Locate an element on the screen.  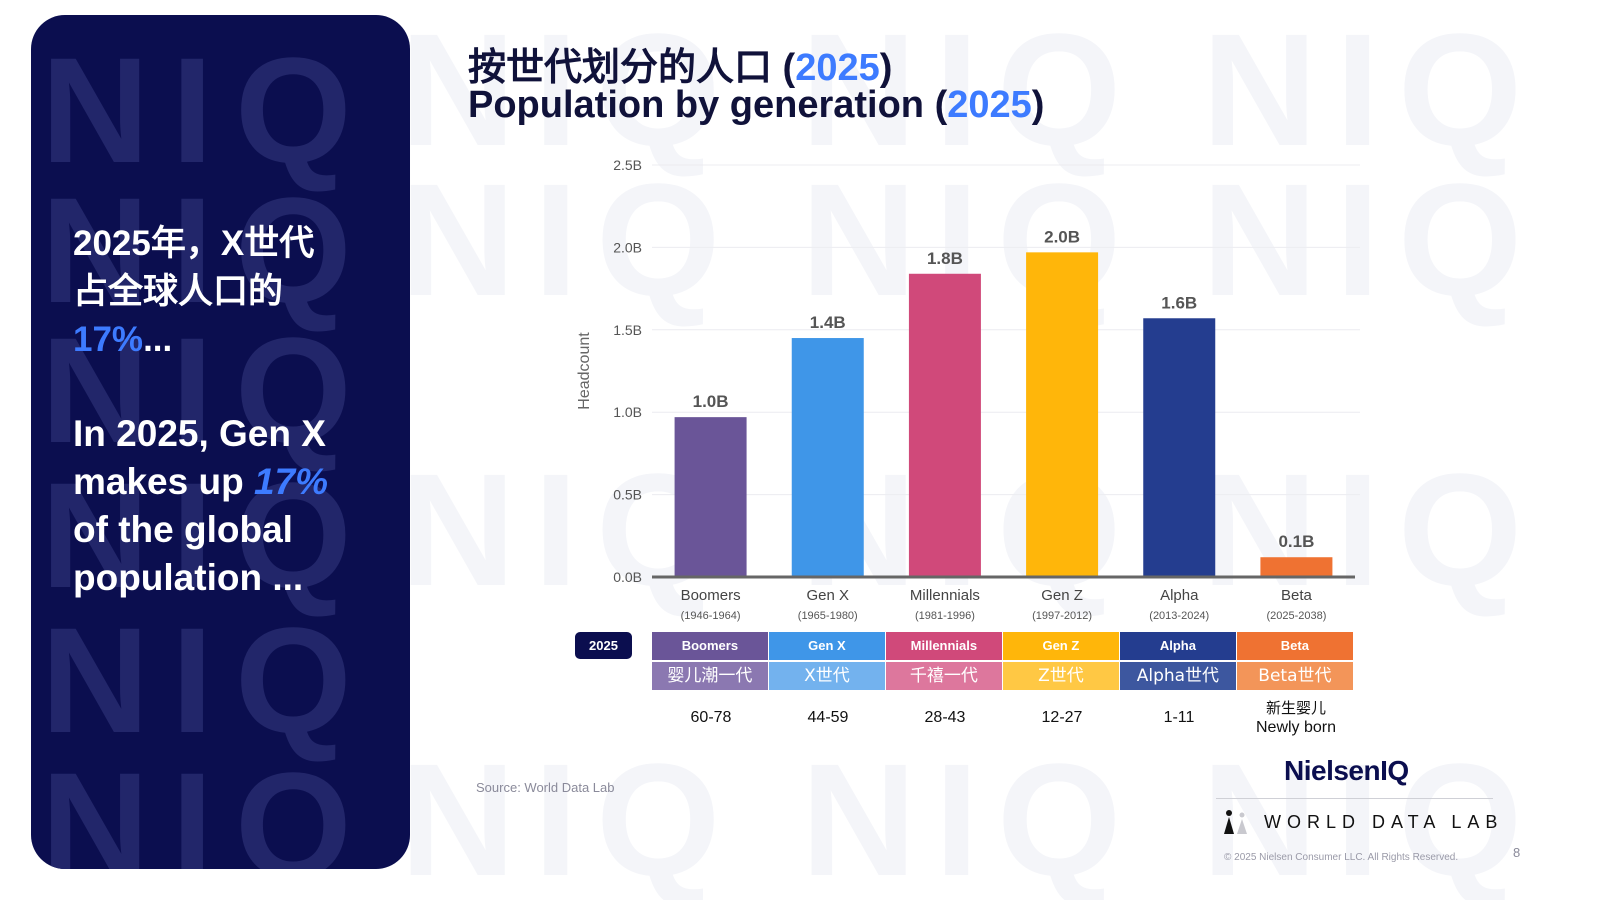
newborn-label-zh: 新生婴儿 is located at coordinates (1295, 708).